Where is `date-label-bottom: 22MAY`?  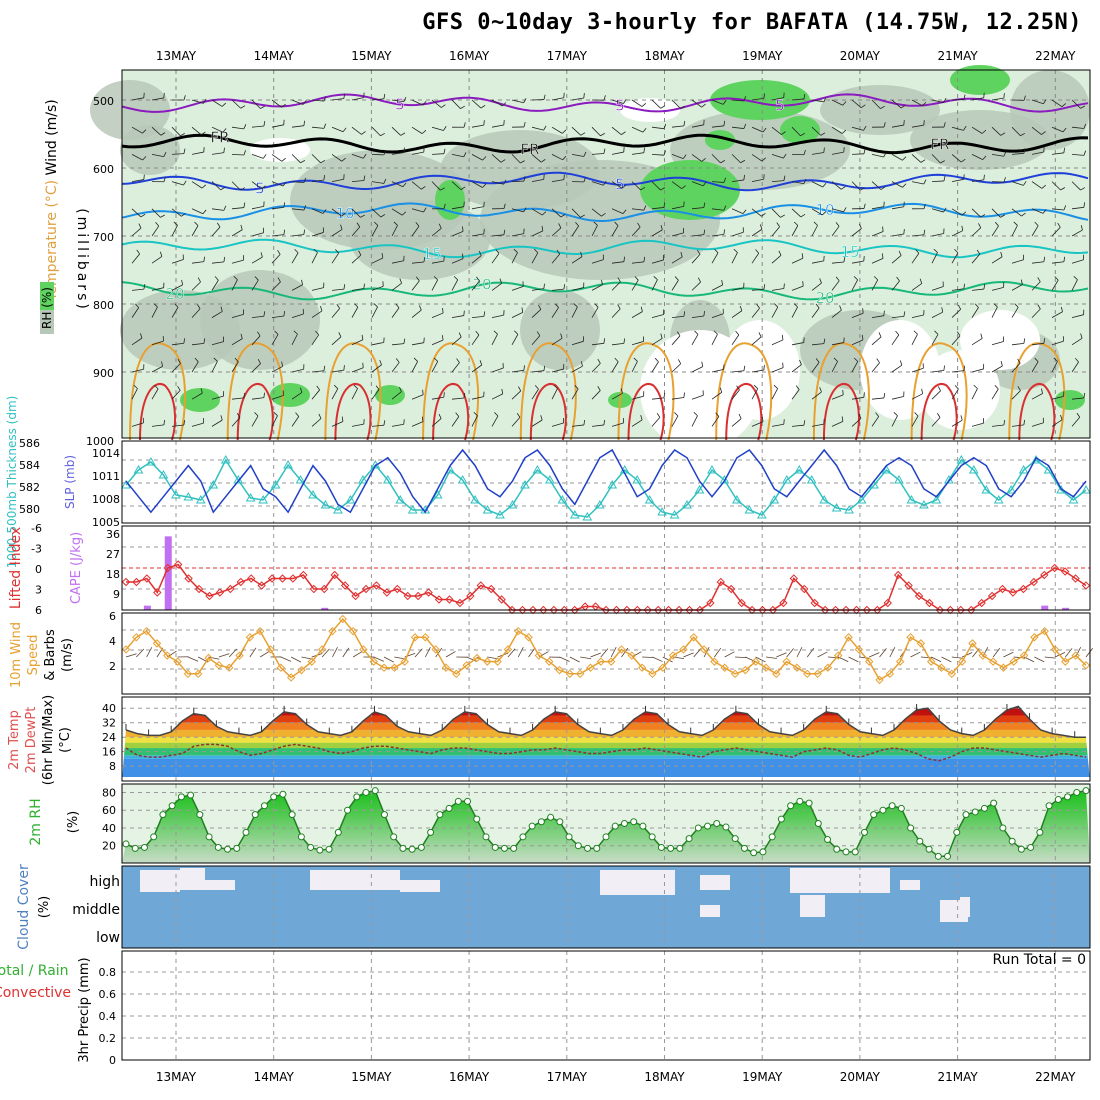 date-label-bottom: 22MAY is located at coordinates (1055, 1077).